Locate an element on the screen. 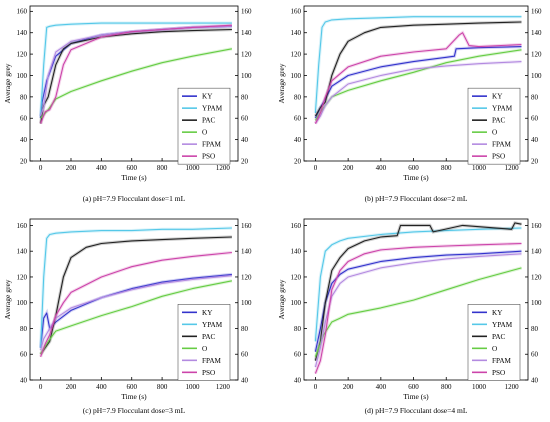 This screenshot has width=550, height=422. legend-box is located at coordinates (494, 126).